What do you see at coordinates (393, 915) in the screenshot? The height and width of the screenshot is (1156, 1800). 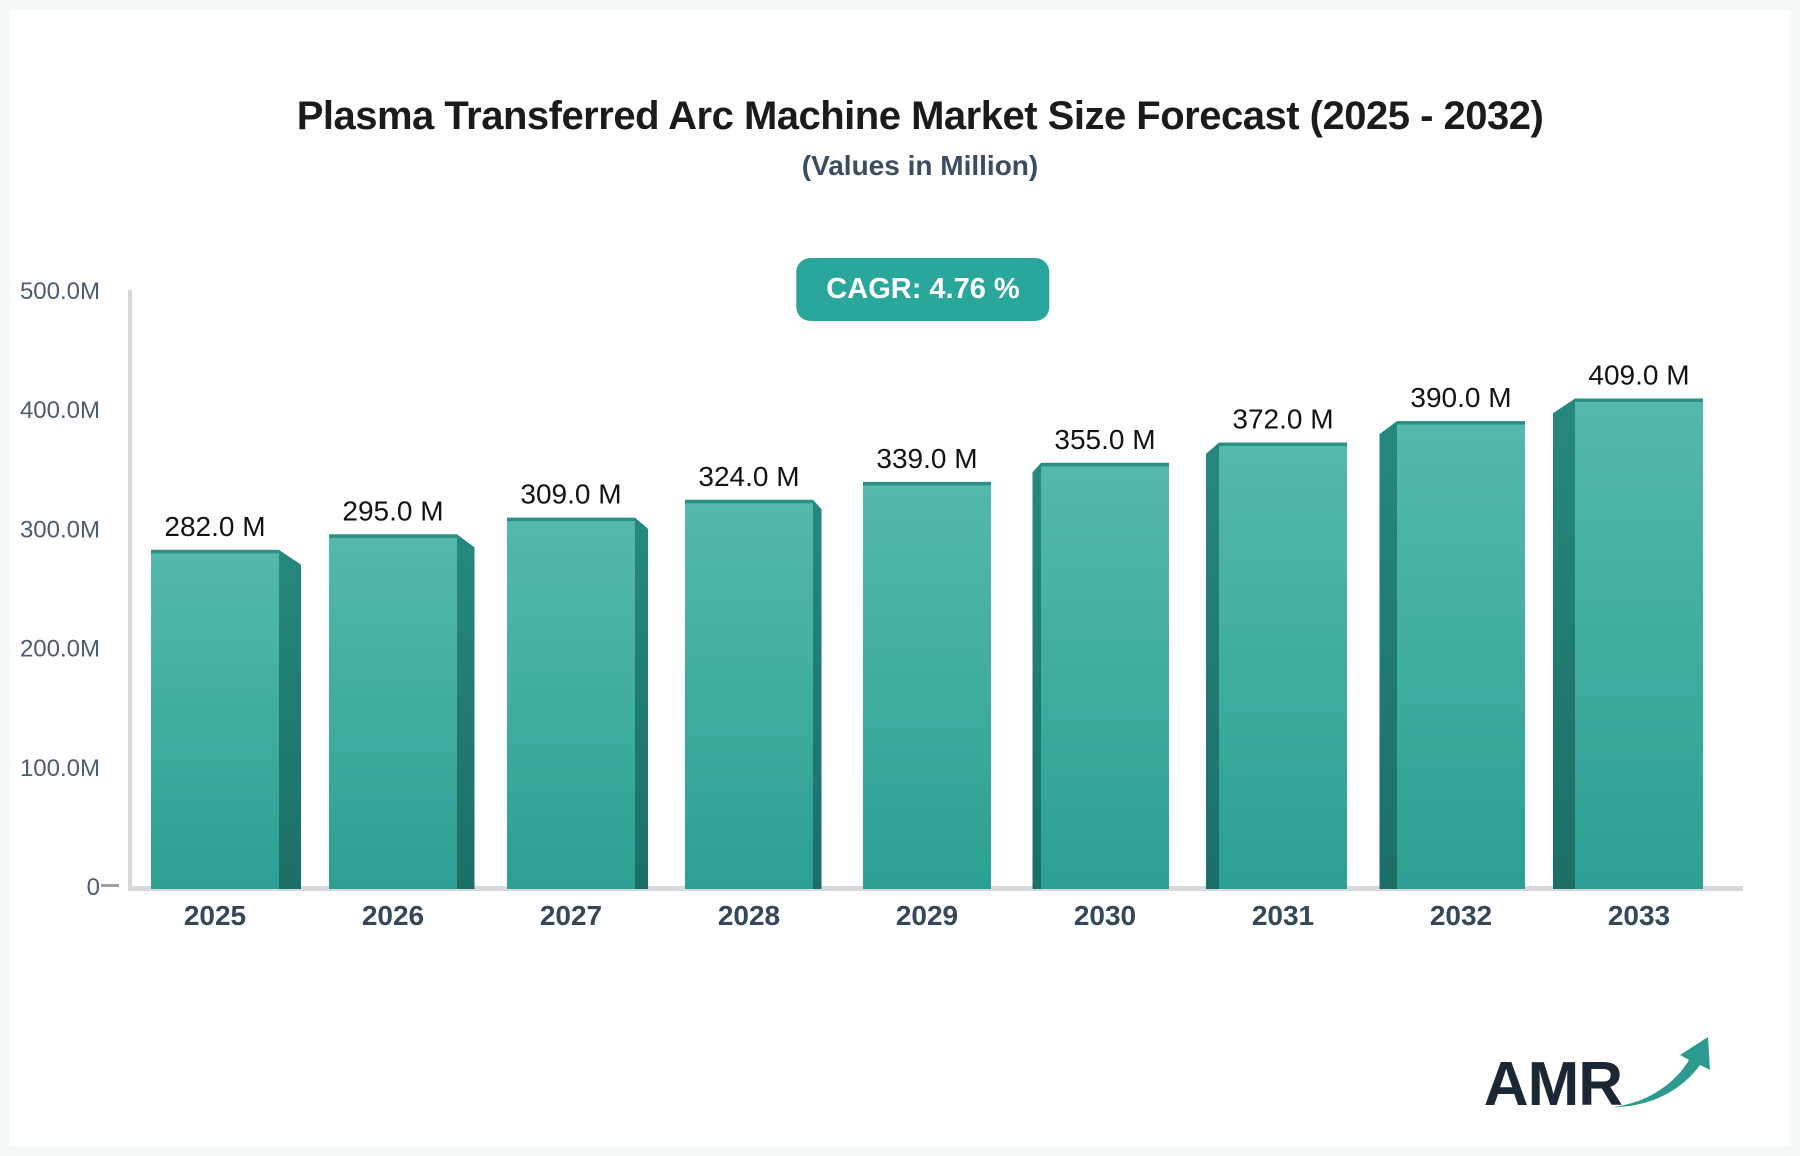 I see `x-axis-label: 2026` at bounding box center [393, 915].